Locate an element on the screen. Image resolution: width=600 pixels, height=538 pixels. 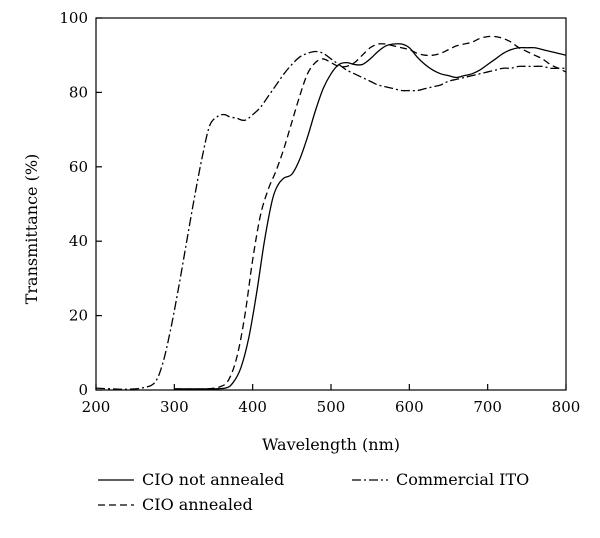
x-tick-label: 800 is located at coordinates (566, 407).